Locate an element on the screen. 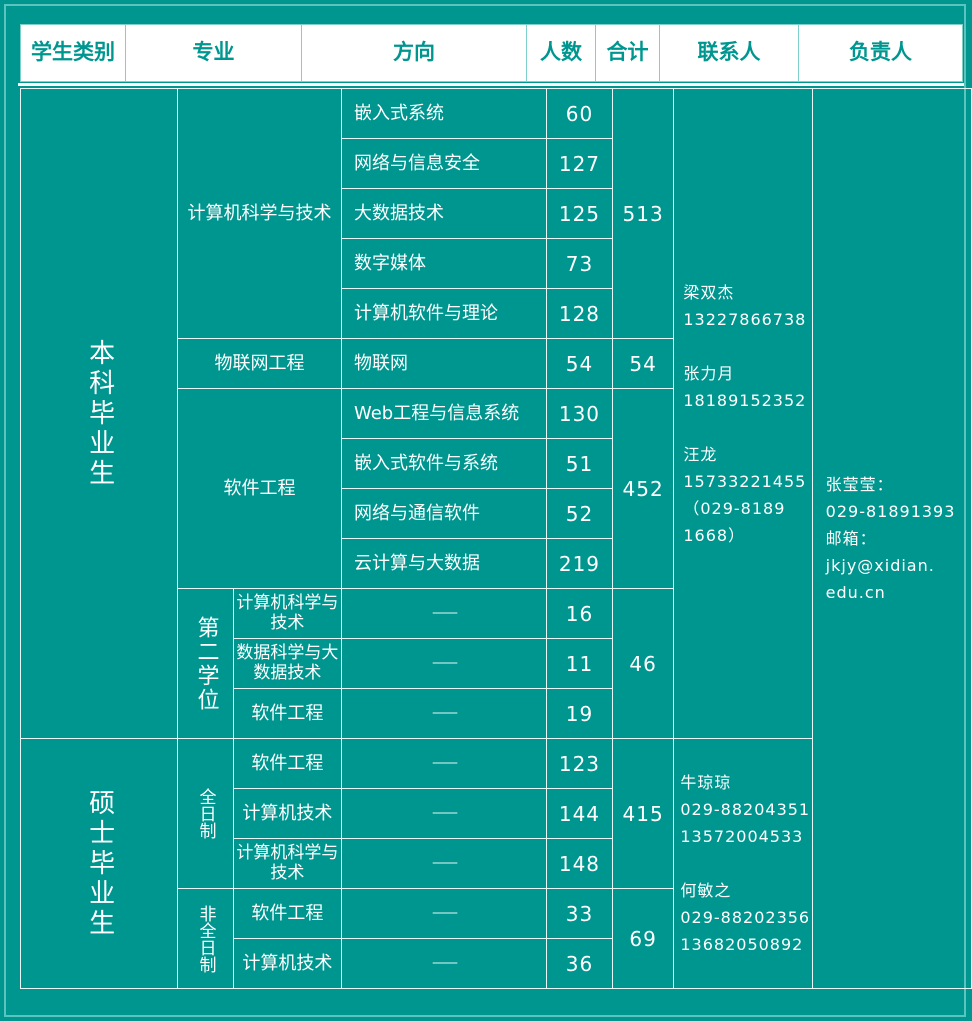  contact-name: 梁双杰 is located at coordinates (709, 292).